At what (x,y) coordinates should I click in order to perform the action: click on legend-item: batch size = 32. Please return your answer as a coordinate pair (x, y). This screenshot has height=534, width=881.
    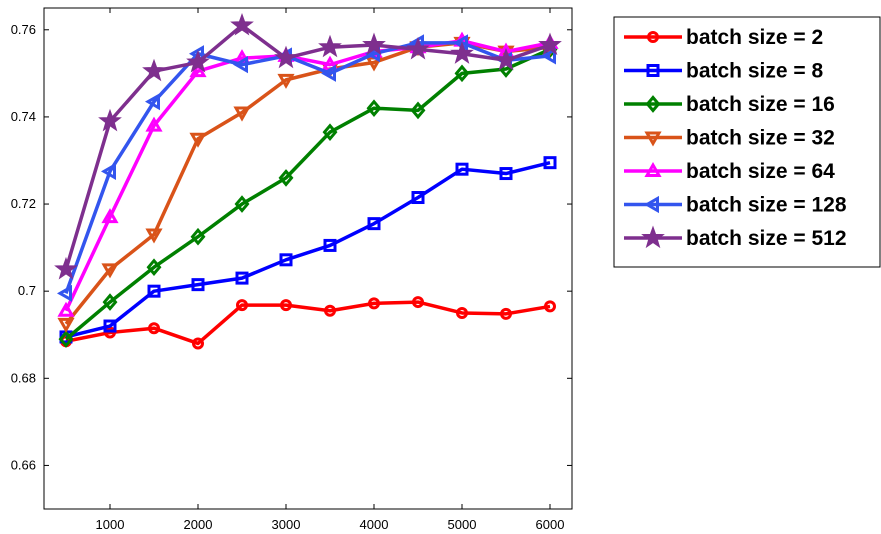
    Looking at the image, I should click on (729, 138).